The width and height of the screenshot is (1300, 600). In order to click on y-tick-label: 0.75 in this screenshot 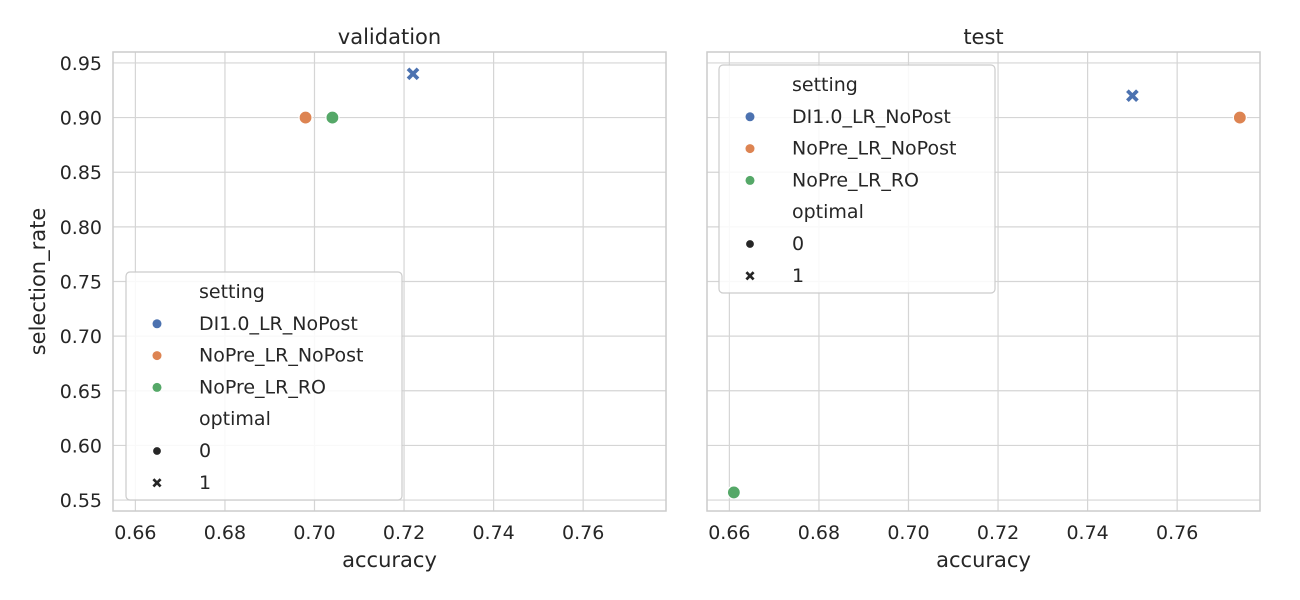, I will do `click(81, 283)`.